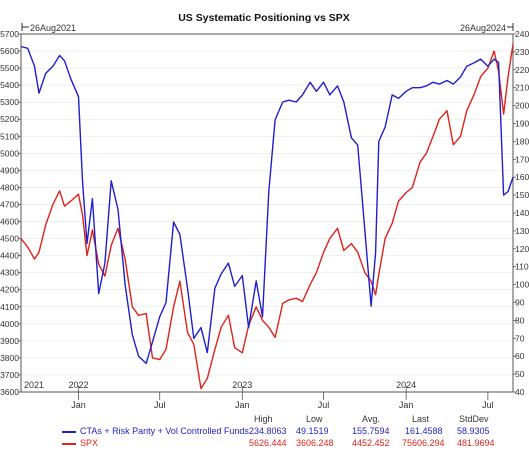 Image resolution: width=529 pixels, height=456 pixels. I want to click on x-axis: Jan Jul Jan Jul Jan Jul 2021 2022 2023 2024, so click(259, 395).